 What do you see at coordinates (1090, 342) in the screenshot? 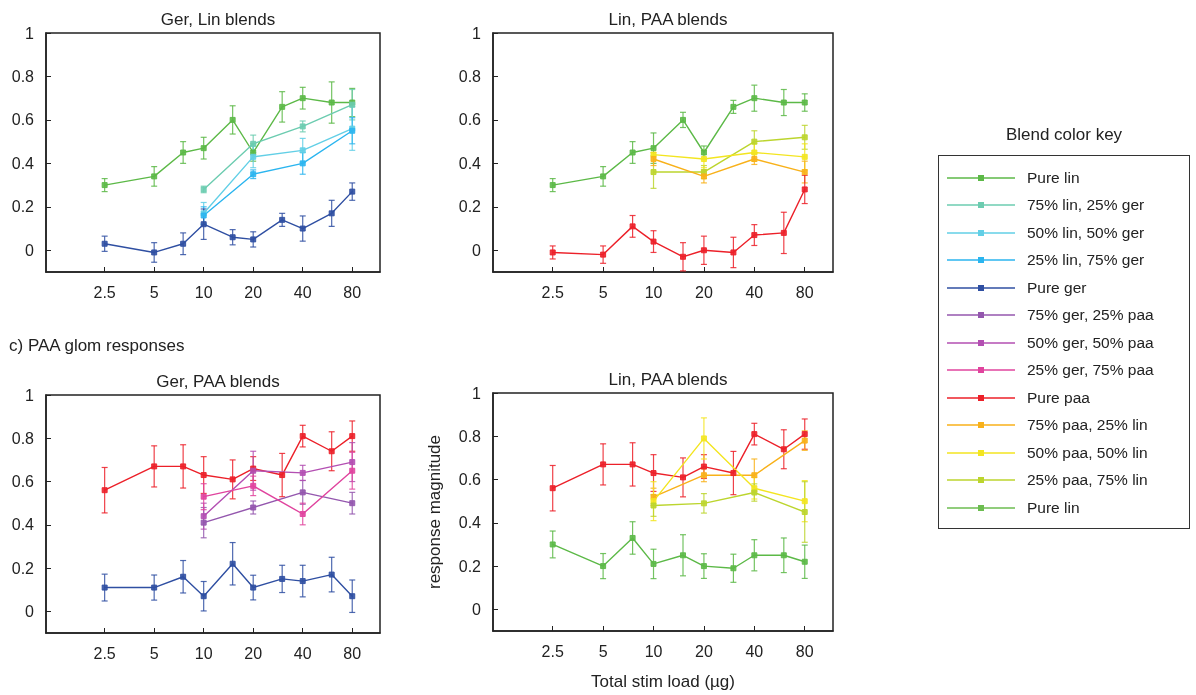
I see `category-label: 50% ger, 50% paa` at bounding box center [1090, 342].